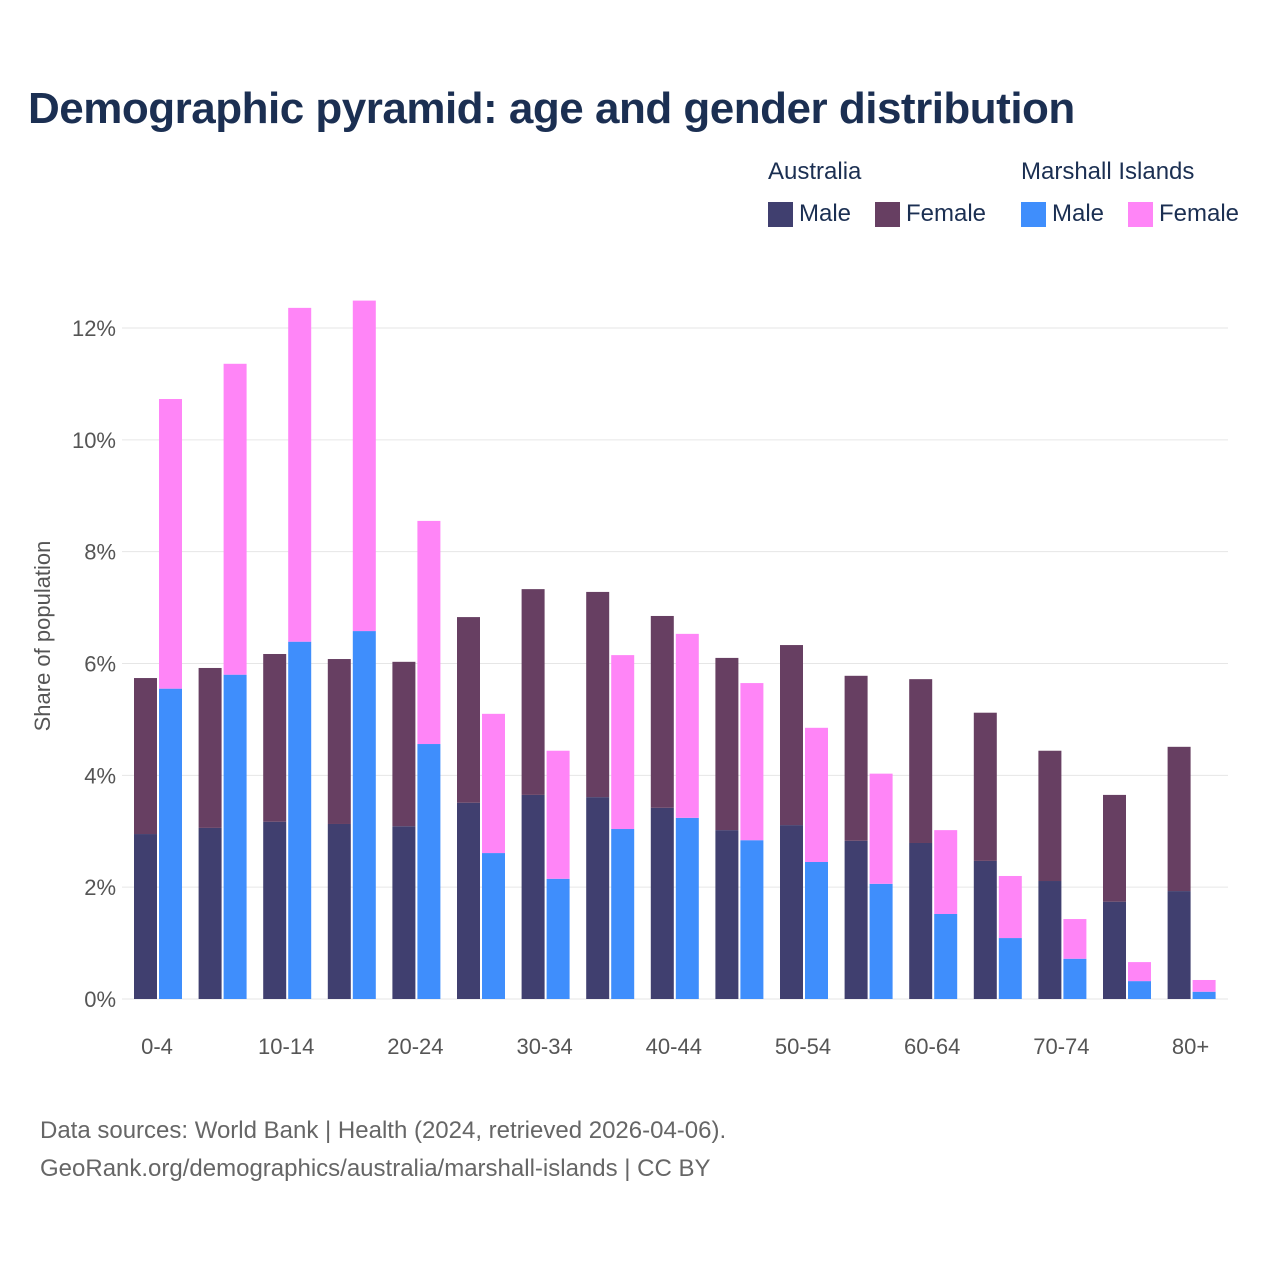 Image resolution: width=1280 pixels, height=1280 pixels. I want to click on y-tick-label: 12%, so click(94, 328).